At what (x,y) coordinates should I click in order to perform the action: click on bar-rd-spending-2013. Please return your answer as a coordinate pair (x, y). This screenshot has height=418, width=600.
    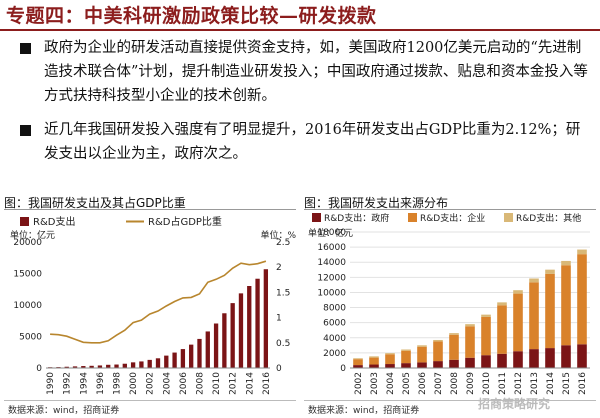
    Looking at the image, I should click on (241, 330).